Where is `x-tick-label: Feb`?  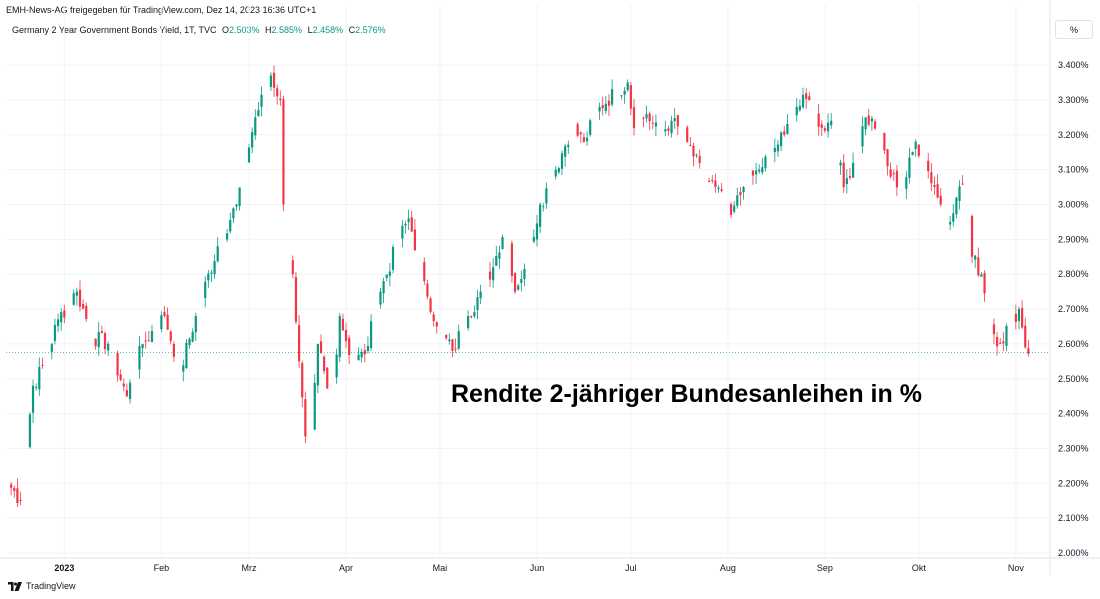
x-tick-label: Feb is located at coordinates (162, 568).